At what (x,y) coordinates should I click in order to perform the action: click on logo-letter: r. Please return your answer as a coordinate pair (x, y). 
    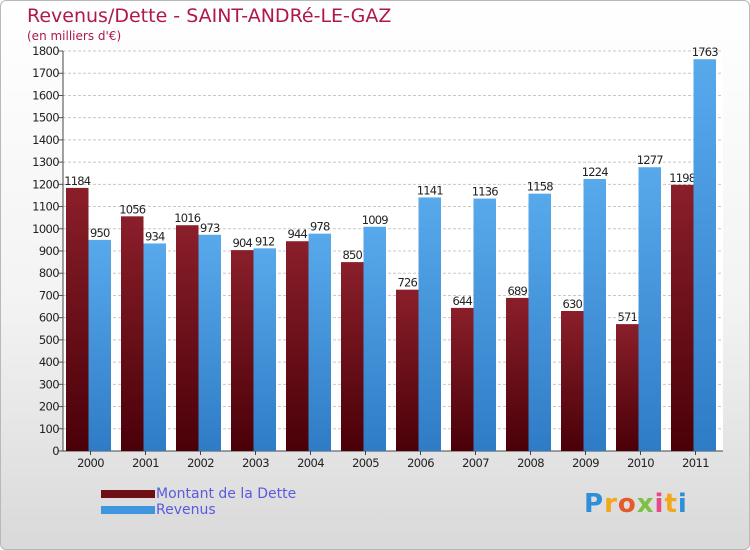
    Looking at the image, I should click on (611, 504).